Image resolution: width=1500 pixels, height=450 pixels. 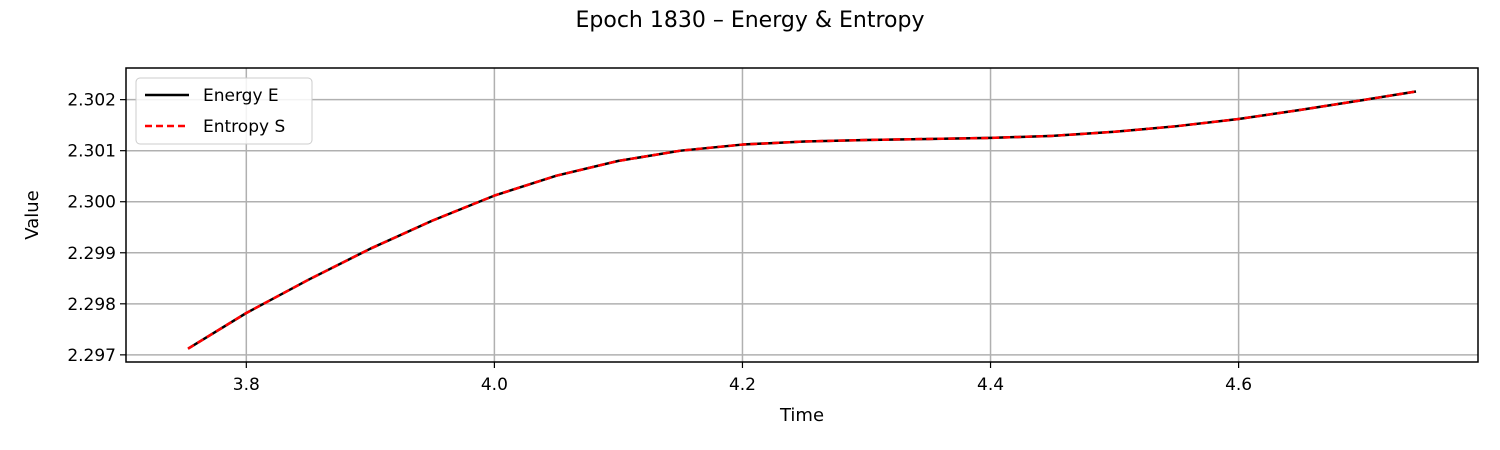 I want to click on y-tick-label: 2.300, so click(x=91, y=203).